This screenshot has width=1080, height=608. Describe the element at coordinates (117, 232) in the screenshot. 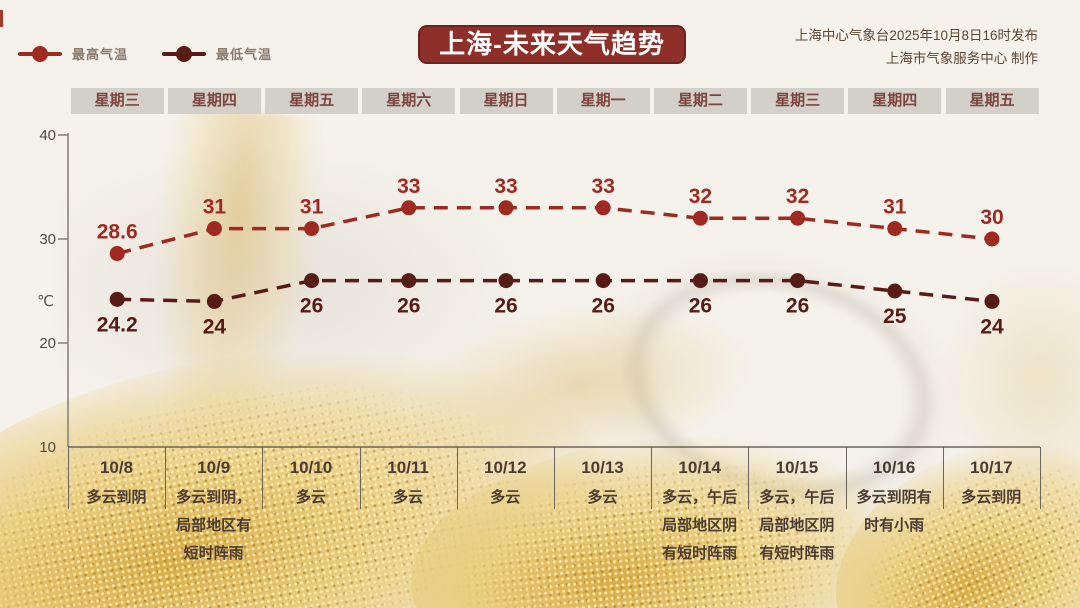

I see `max-temp-label: 28.6` at that location.